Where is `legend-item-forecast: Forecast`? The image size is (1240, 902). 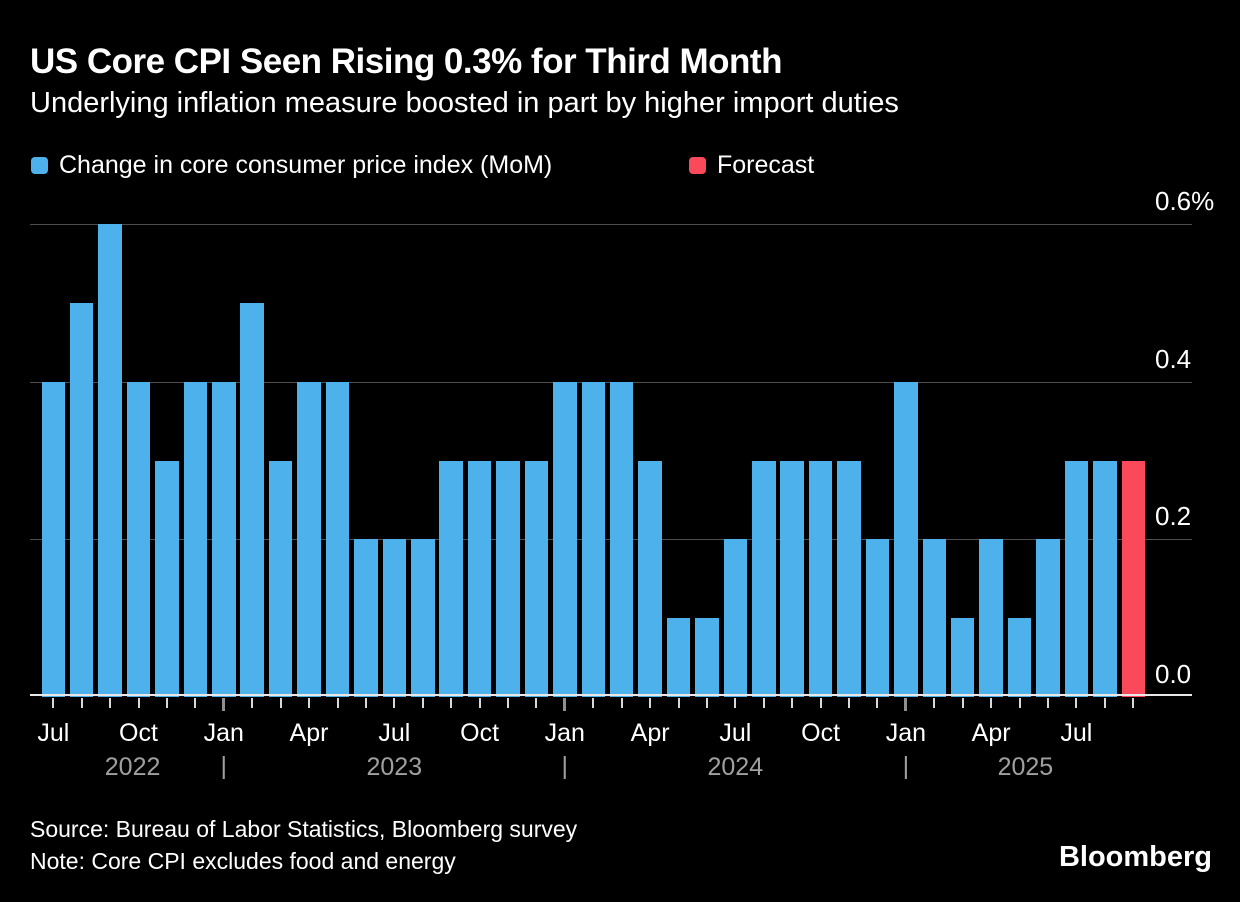
legend-item-forecast: Forecast is located at coordinates (751, 165).